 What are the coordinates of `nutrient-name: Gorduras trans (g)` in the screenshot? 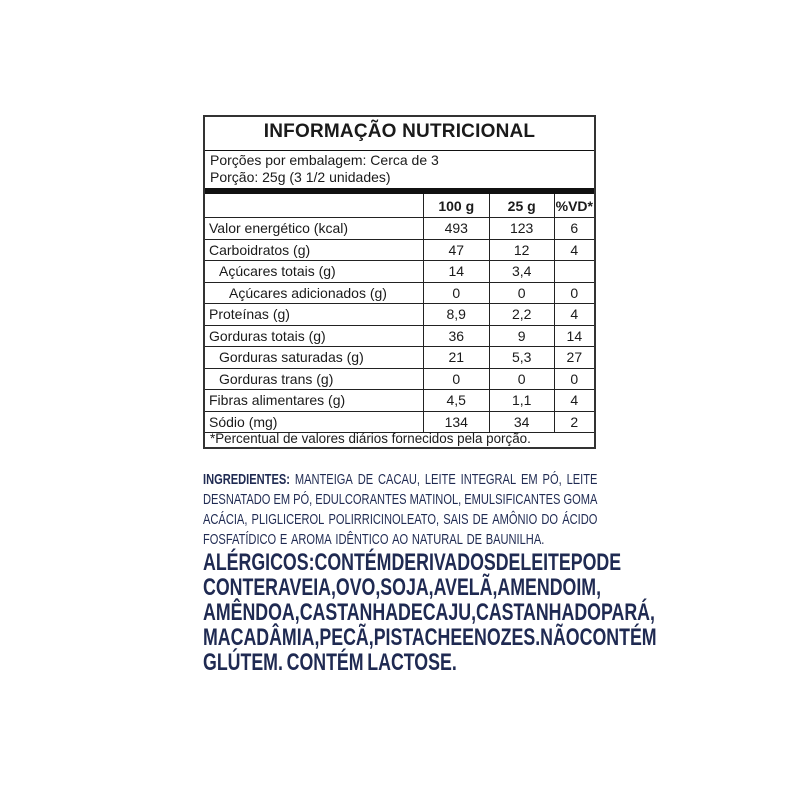 It's located at (314, 379).